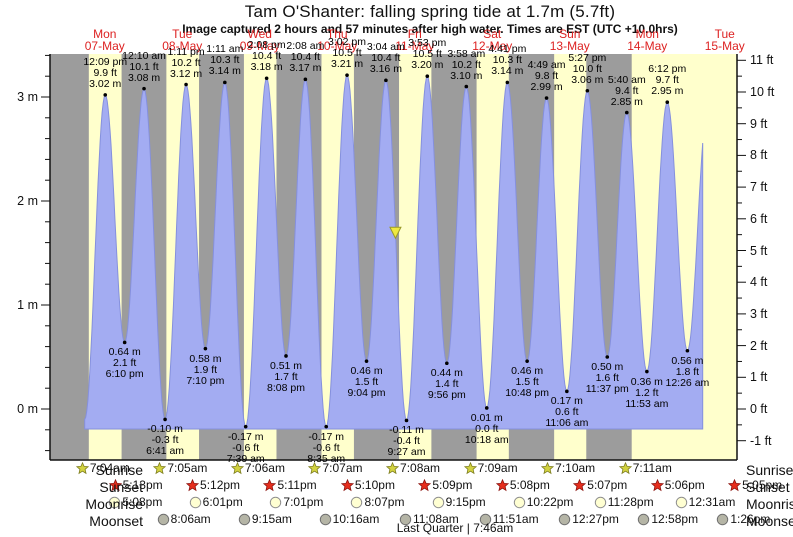 The width and height of the screenshot is (793, 537). What do you see at coordinates (486, 417) in the screenshot?
I see `annotation-line: 0.01 m` at bounding box center [486, 417].